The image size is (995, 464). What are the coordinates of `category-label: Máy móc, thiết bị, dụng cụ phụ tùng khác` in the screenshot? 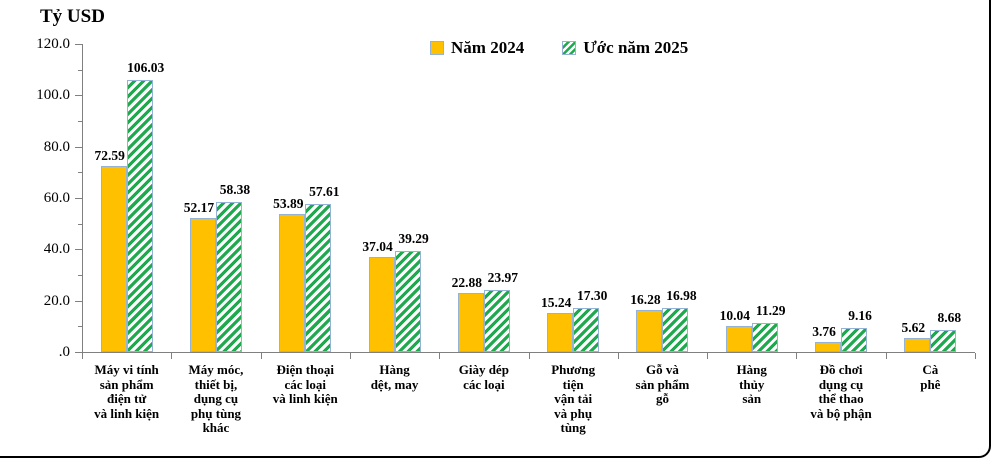 It's located at (215, 399).